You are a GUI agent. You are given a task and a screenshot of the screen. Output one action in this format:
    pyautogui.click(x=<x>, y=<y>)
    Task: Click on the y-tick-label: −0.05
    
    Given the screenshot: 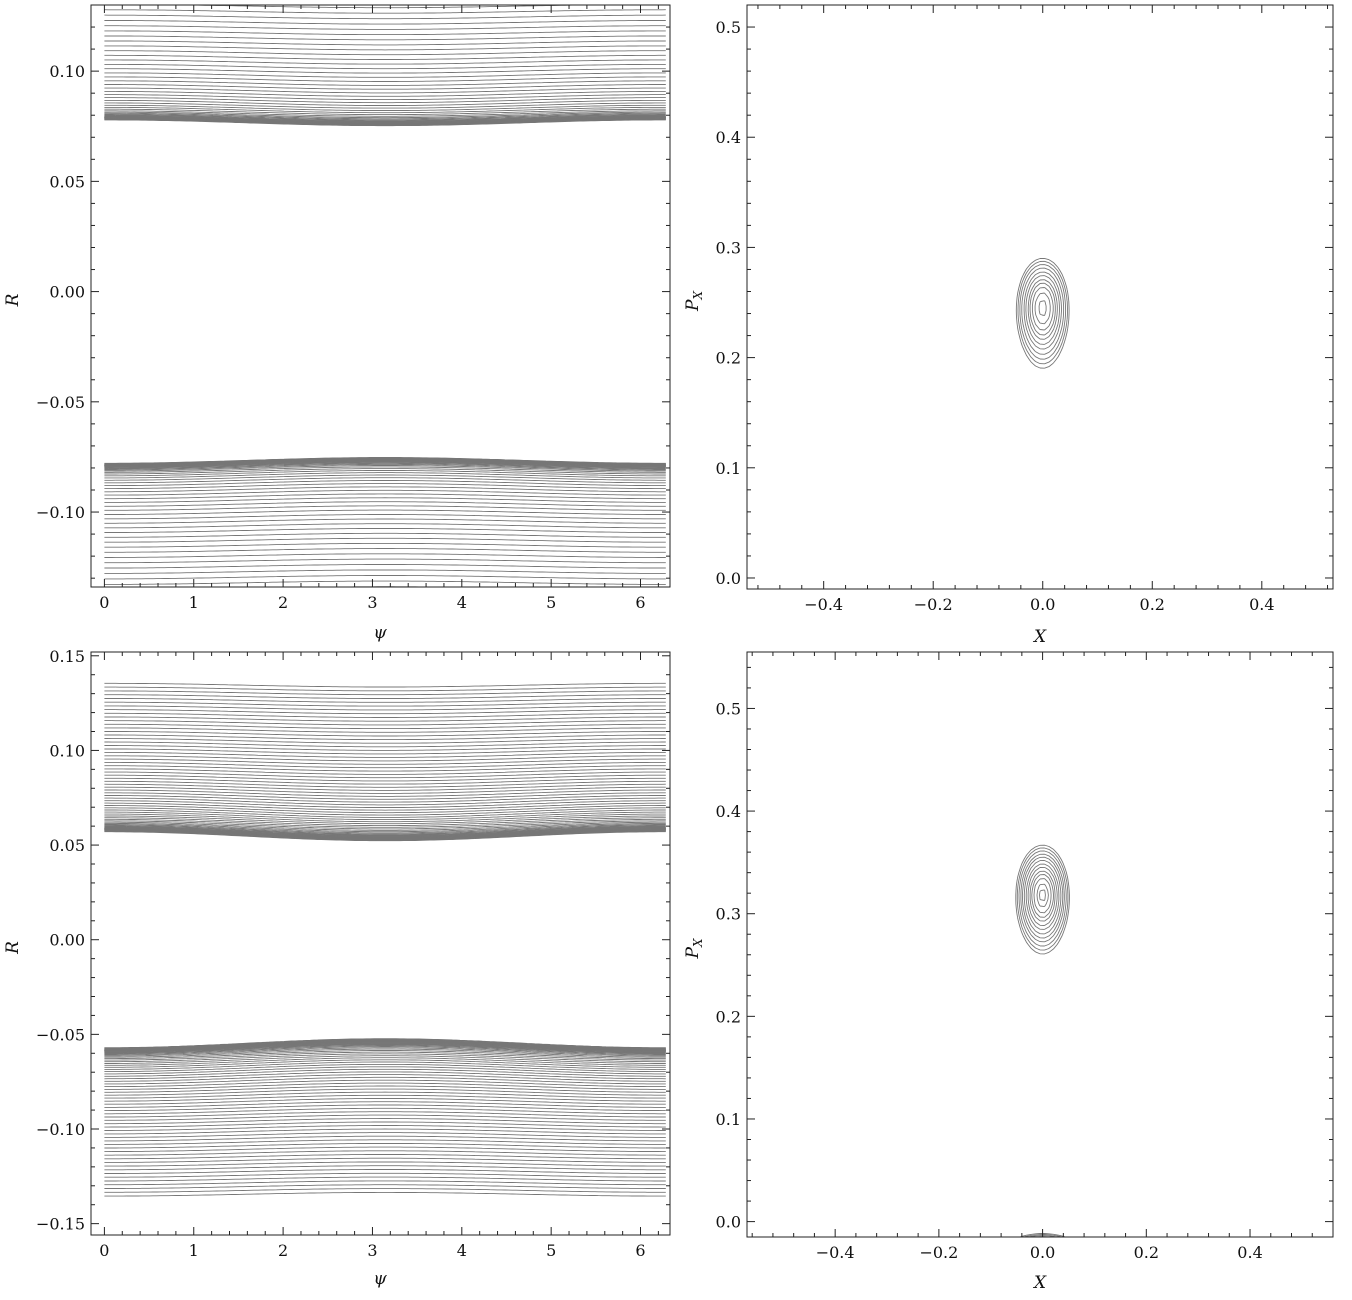 What is the action you would take?
    pyautogui.click(x=60, y=1034)
    